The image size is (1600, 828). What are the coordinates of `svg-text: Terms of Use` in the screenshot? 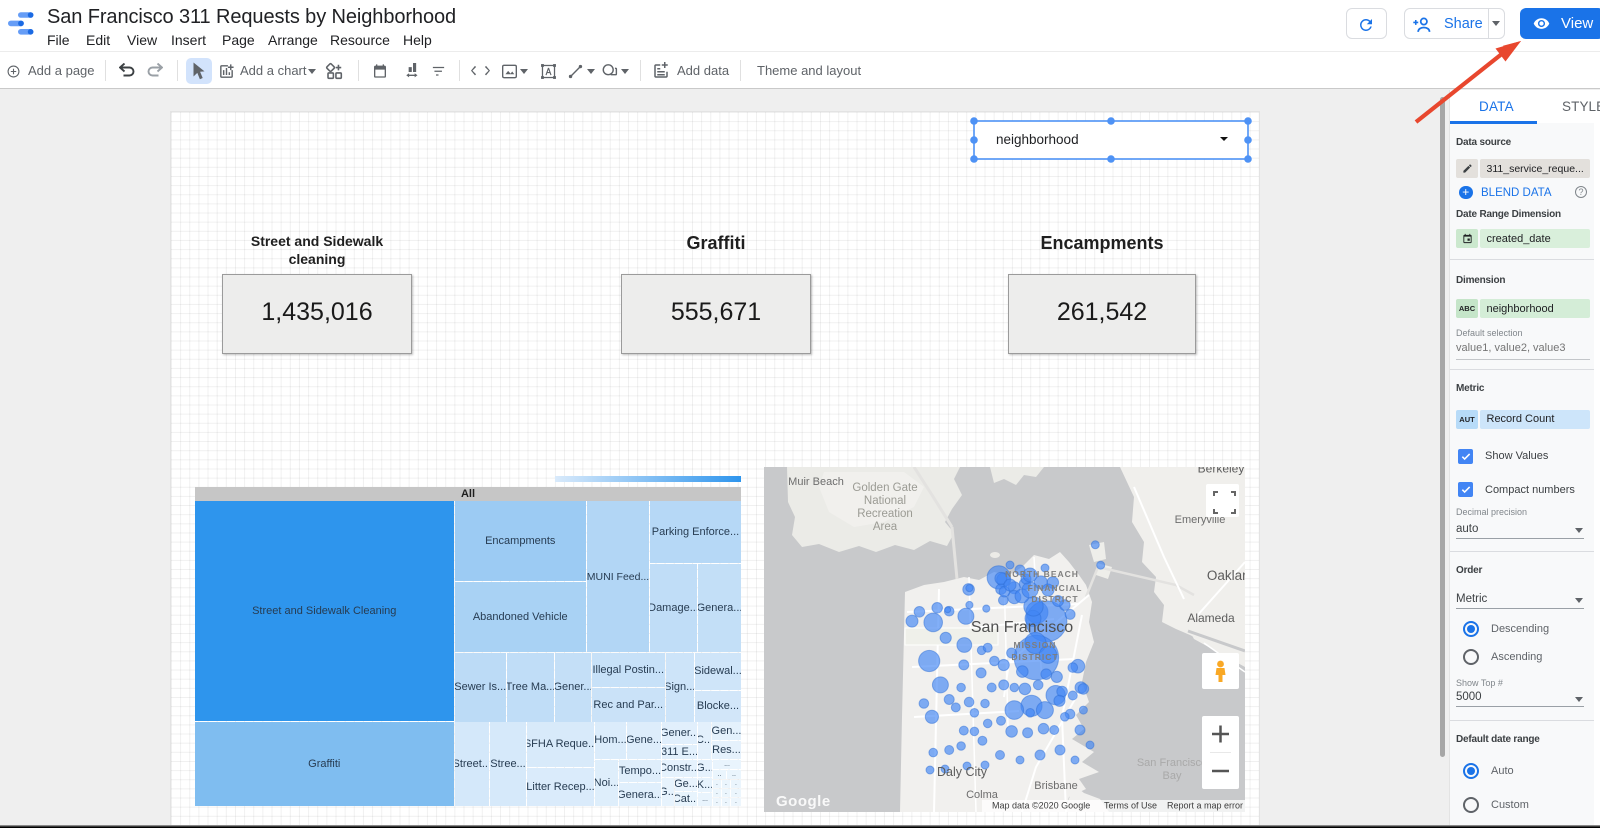 It's located at (1130, 806).